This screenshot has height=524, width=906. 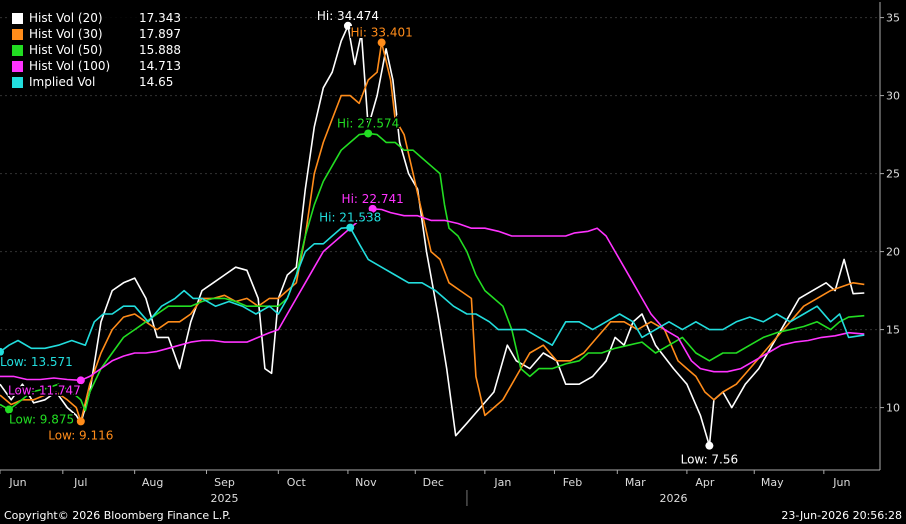 What do you see at coordinates (841, 515) in the screenshot?
I see `timestamp-text: 23-Jun-2026 20:56:28` at bounding box center [841, 515].